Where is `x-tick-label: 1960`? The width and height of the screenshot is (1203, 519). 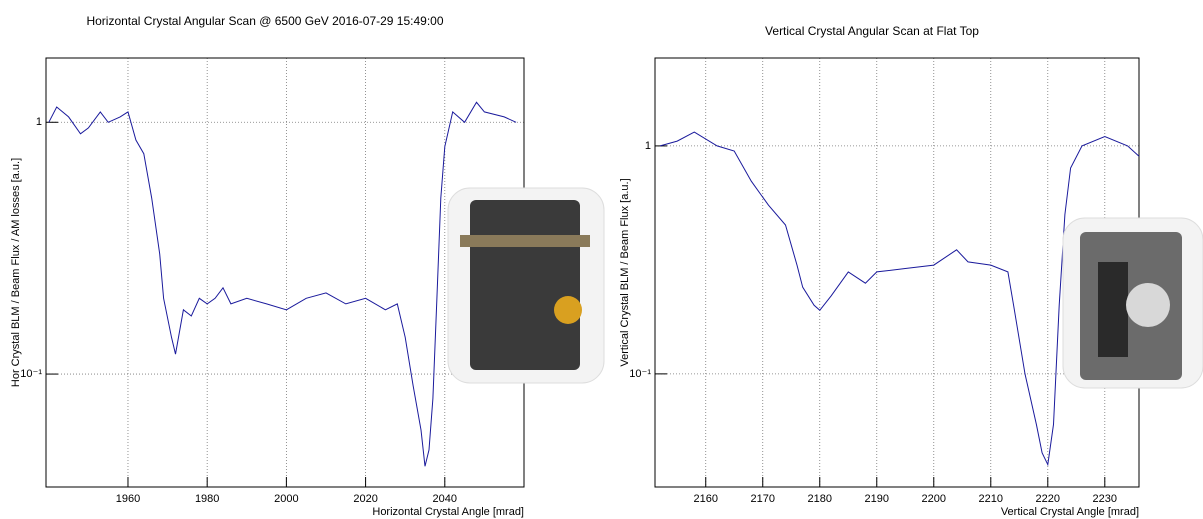 x-tick-label: 1960 is located at coordinates (128, 499).